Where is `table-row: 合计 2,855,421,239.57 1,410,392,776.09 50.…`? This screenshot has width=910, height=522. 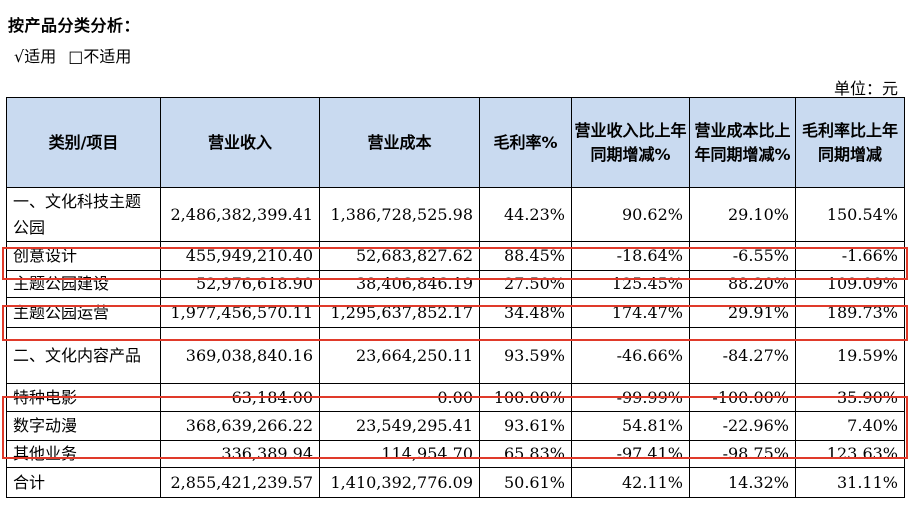 table-row: 合计 2,855,421,239.57 1,410,392,776.09 50.… is located at coordinates (455, 482).